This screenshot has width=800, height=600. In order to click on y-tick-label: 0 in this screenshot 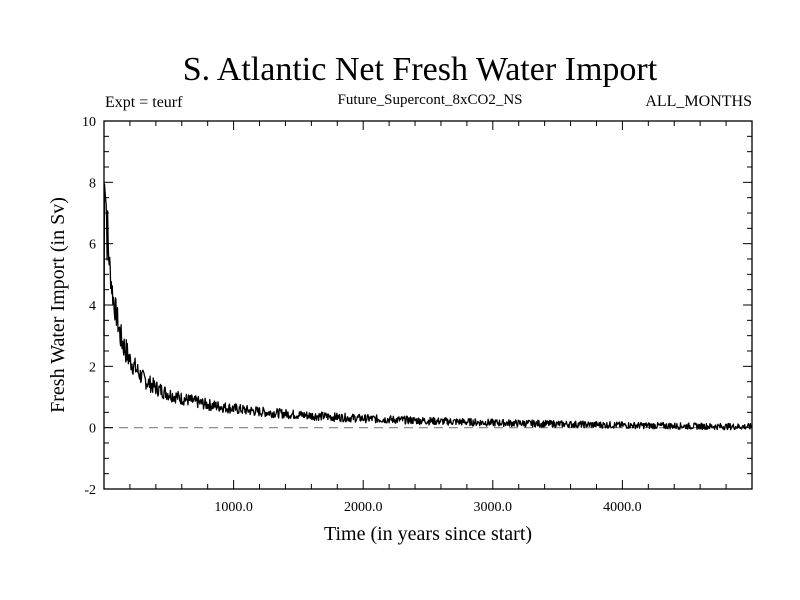, I will do `click(92, 429)`.